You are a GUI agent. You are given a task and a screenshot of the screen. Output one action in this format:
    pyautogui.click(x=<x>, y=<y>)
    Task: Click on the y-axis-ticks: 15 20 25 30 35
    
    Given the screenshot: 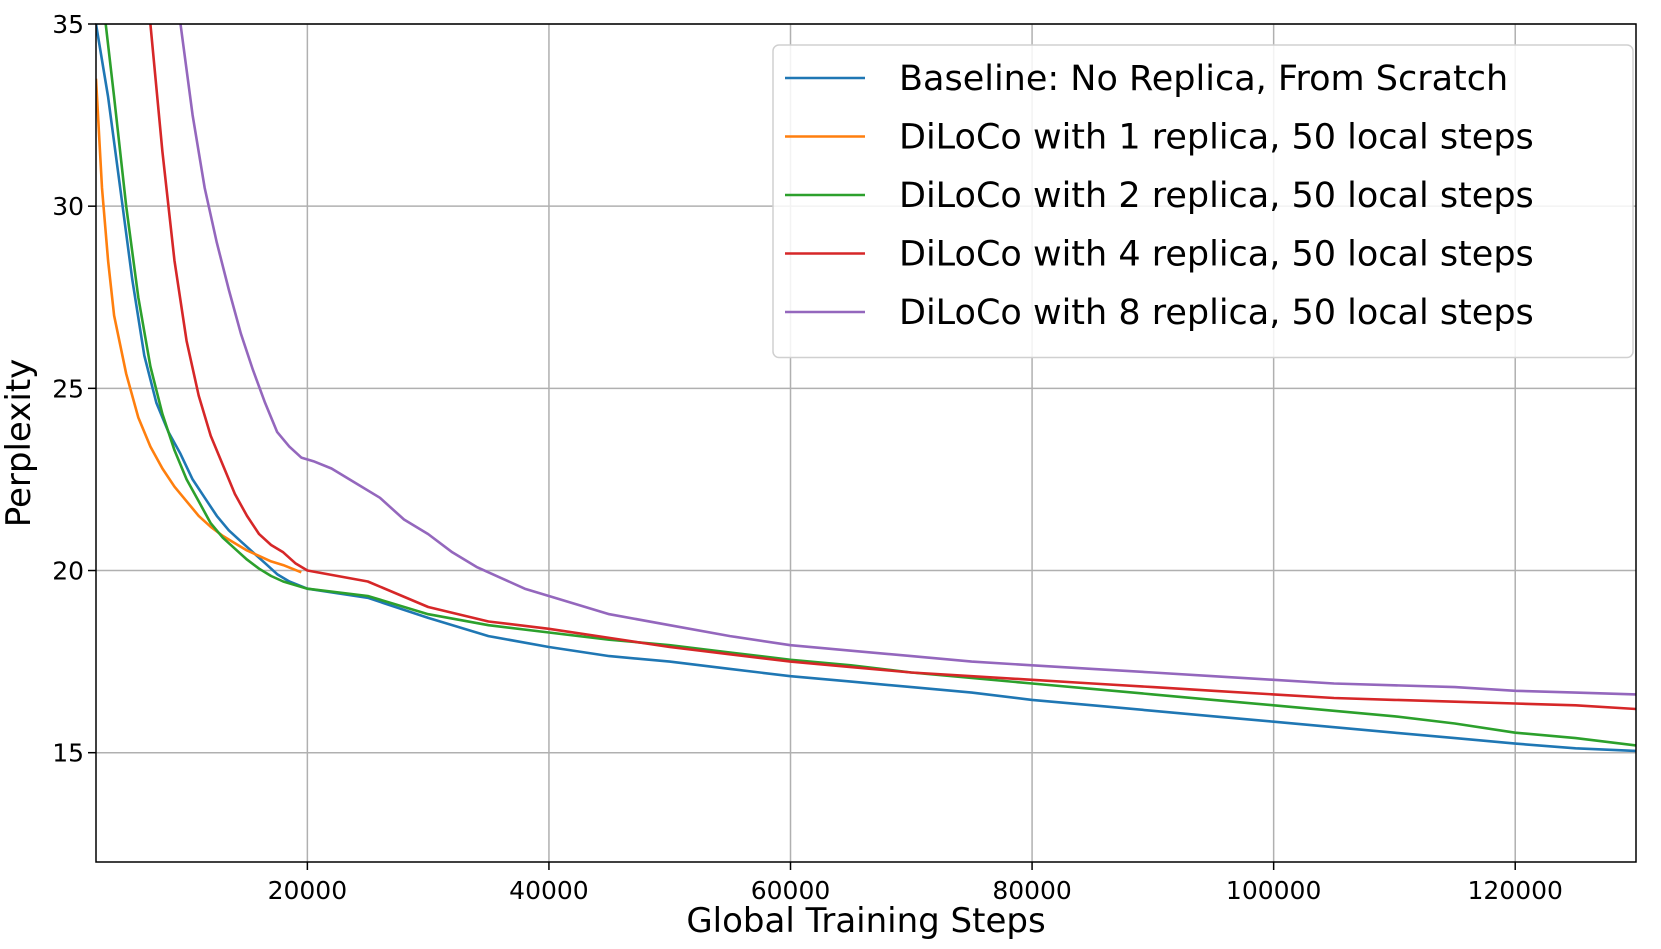 What is the action you would take?
    pyautogui.click(x=74, y=389)
    